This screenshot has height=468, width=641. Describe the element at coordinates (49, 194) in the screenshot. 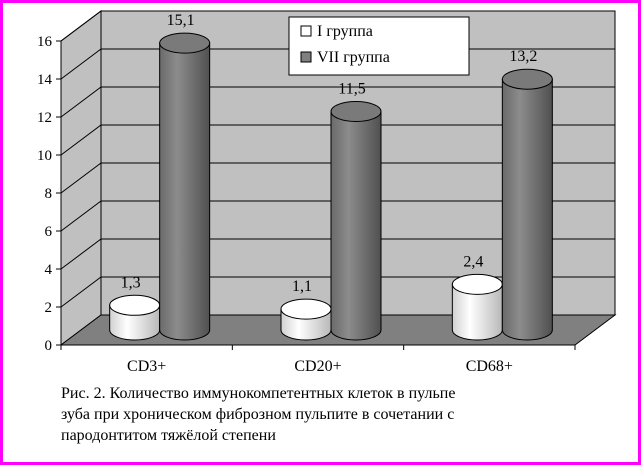

I see `y-tick-label: 8` at that location.